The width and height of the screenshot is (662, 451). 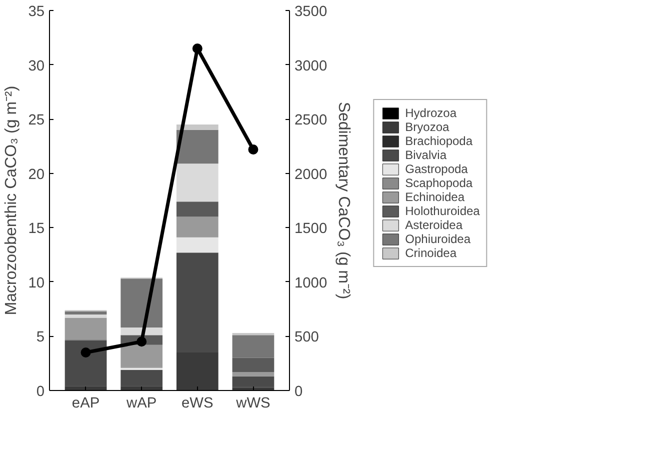 What do you see at coordinates (434, 225) in the screenshot?
I see `legend-label: Asteroidea` at bounding box center [434, 225].